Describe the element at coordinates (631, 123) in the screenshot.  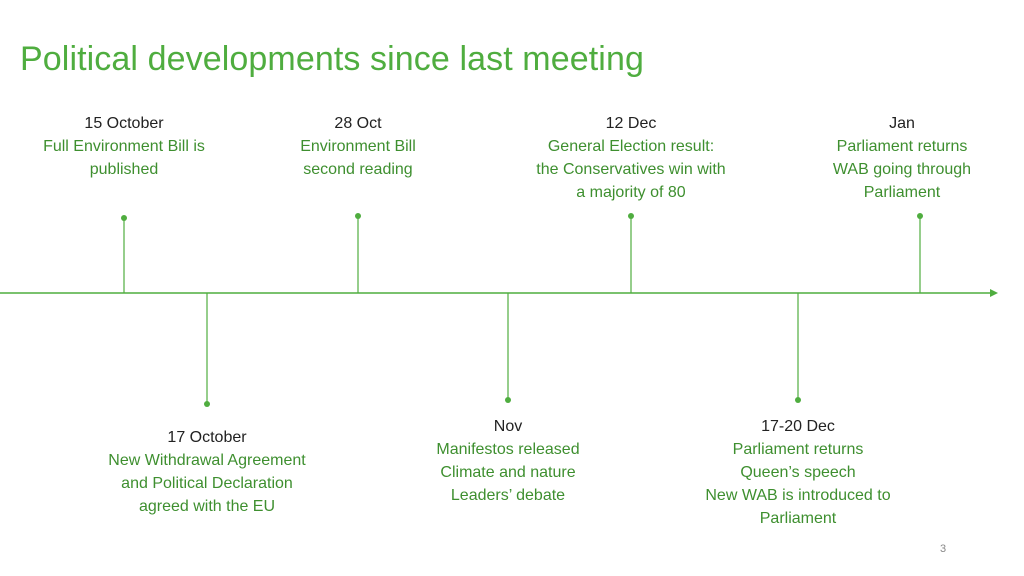
I see `event-date: 12 Dec` at that location.